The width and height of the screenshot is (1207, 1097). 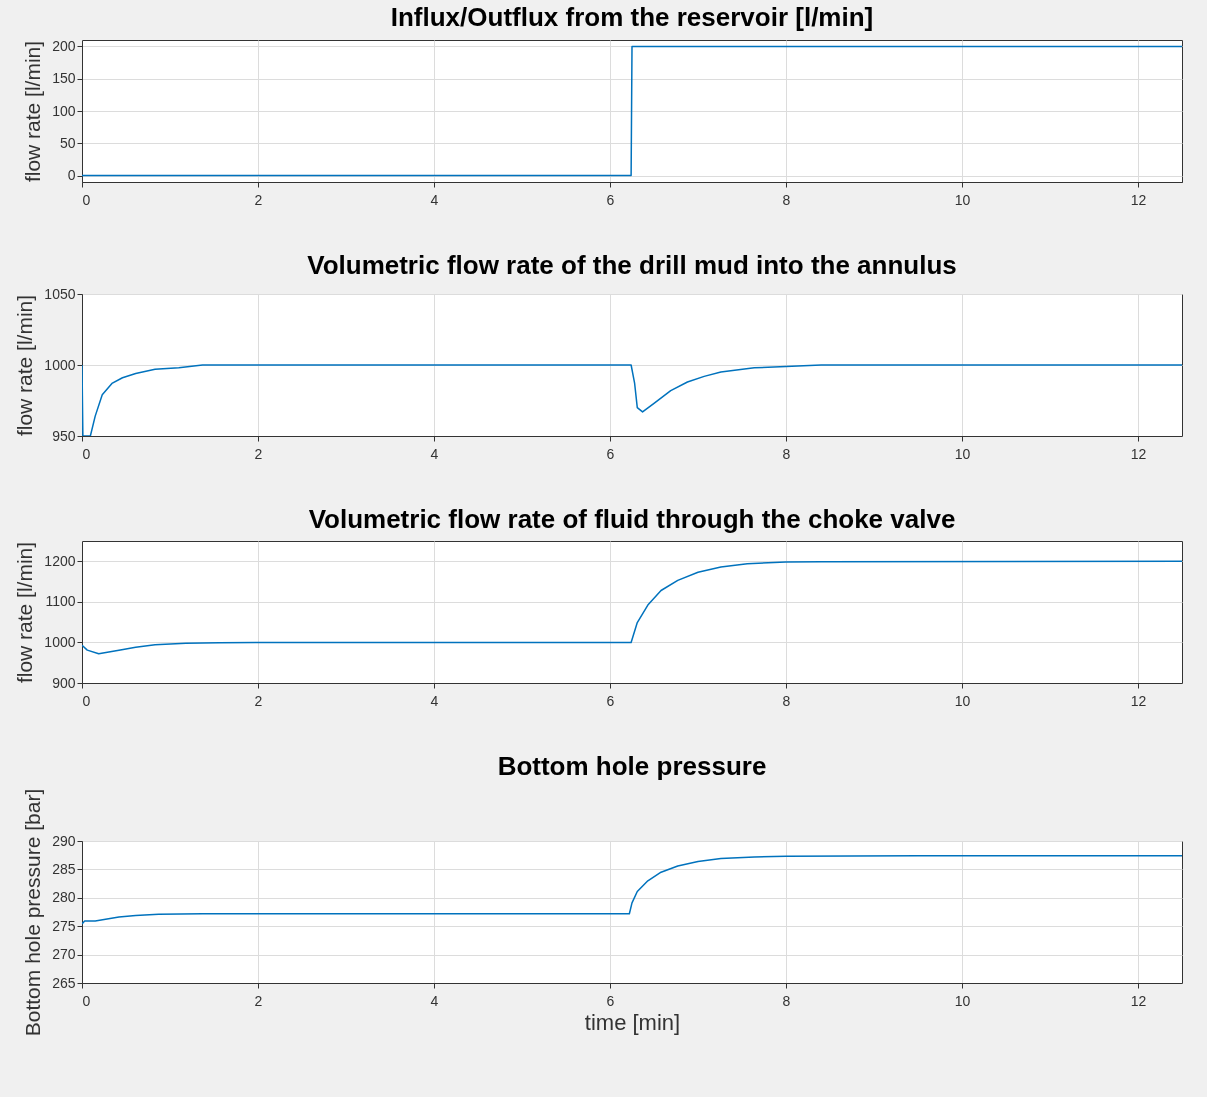 What do you see at coordinates (60, 293) in the screenshot?
I see `y-tick-label: 1050` at bounding box center [60, 293].